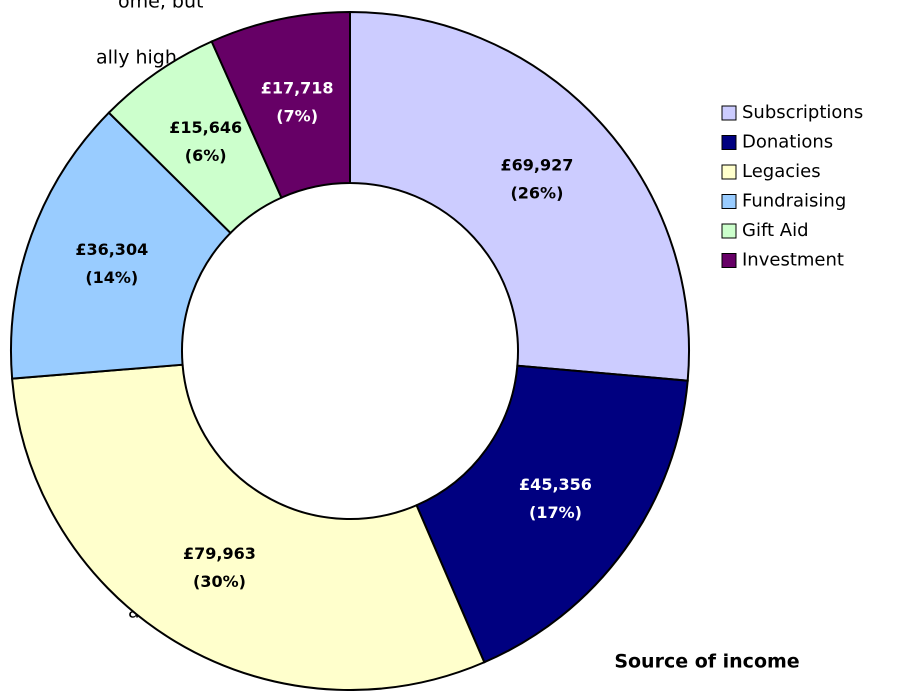 This screenshot has width=916, height=695. I want to click on percent-label: (7%), so click(297, 116).